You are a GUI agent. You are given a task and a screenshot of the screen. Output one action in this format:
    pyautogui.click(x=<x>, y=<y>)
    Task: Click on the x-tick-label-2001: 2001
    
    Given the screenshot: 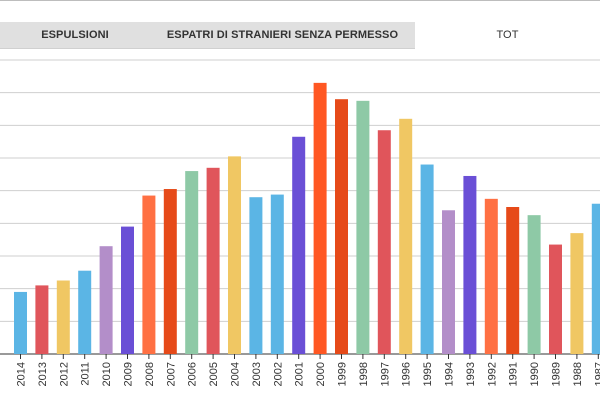 What is the action you would take?
    pyautogui.click(x=300, y=374)
    